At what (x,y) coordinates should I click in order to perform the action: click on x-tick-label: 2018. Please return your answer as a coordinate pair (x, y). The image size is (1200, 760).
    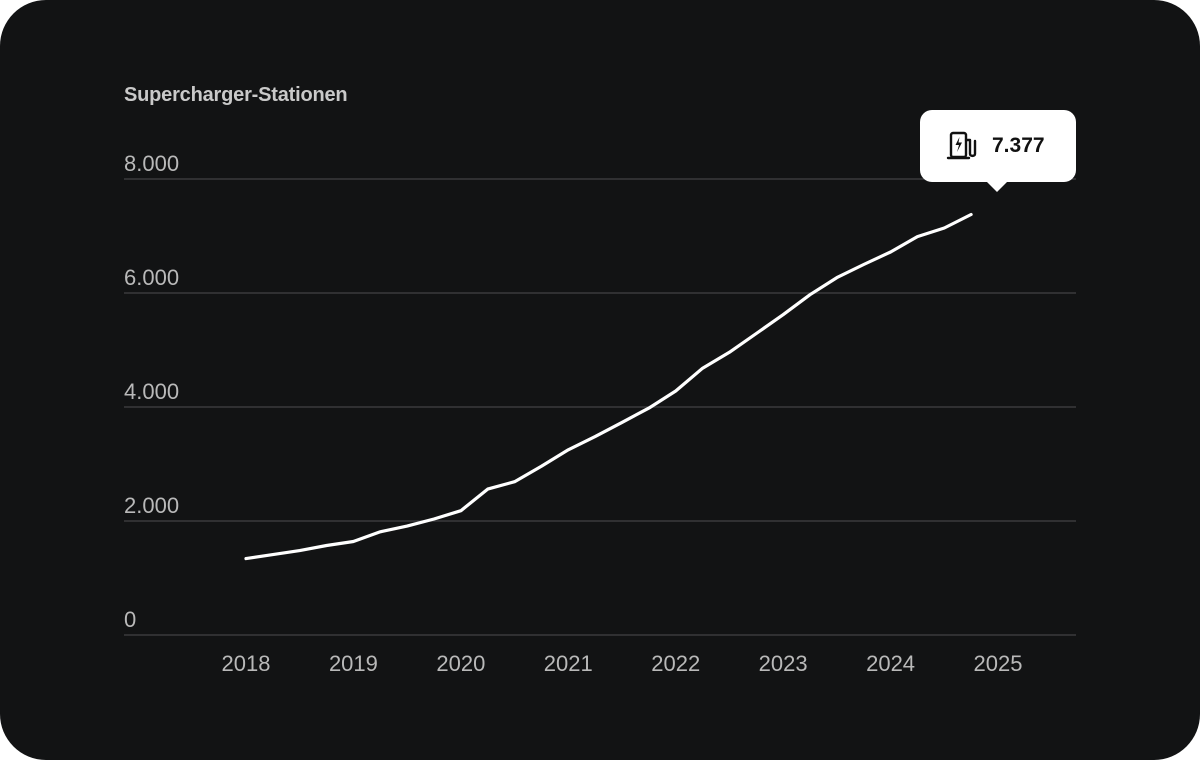
    Looking at the image, I should click on (246, 663).